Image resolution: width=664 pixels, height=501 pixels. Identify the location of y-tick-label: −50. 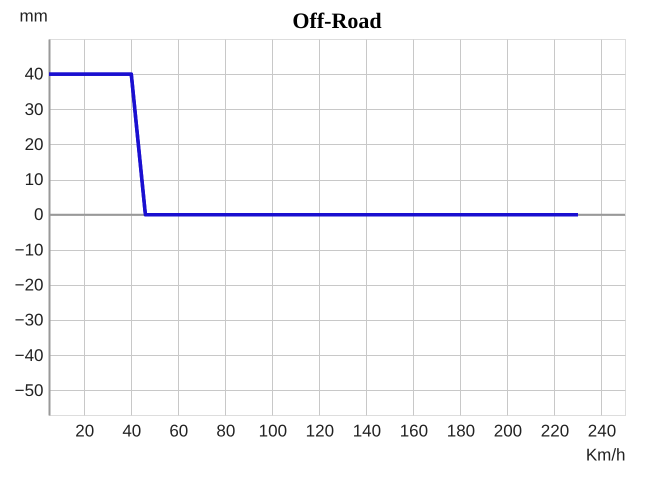
(29, 390).